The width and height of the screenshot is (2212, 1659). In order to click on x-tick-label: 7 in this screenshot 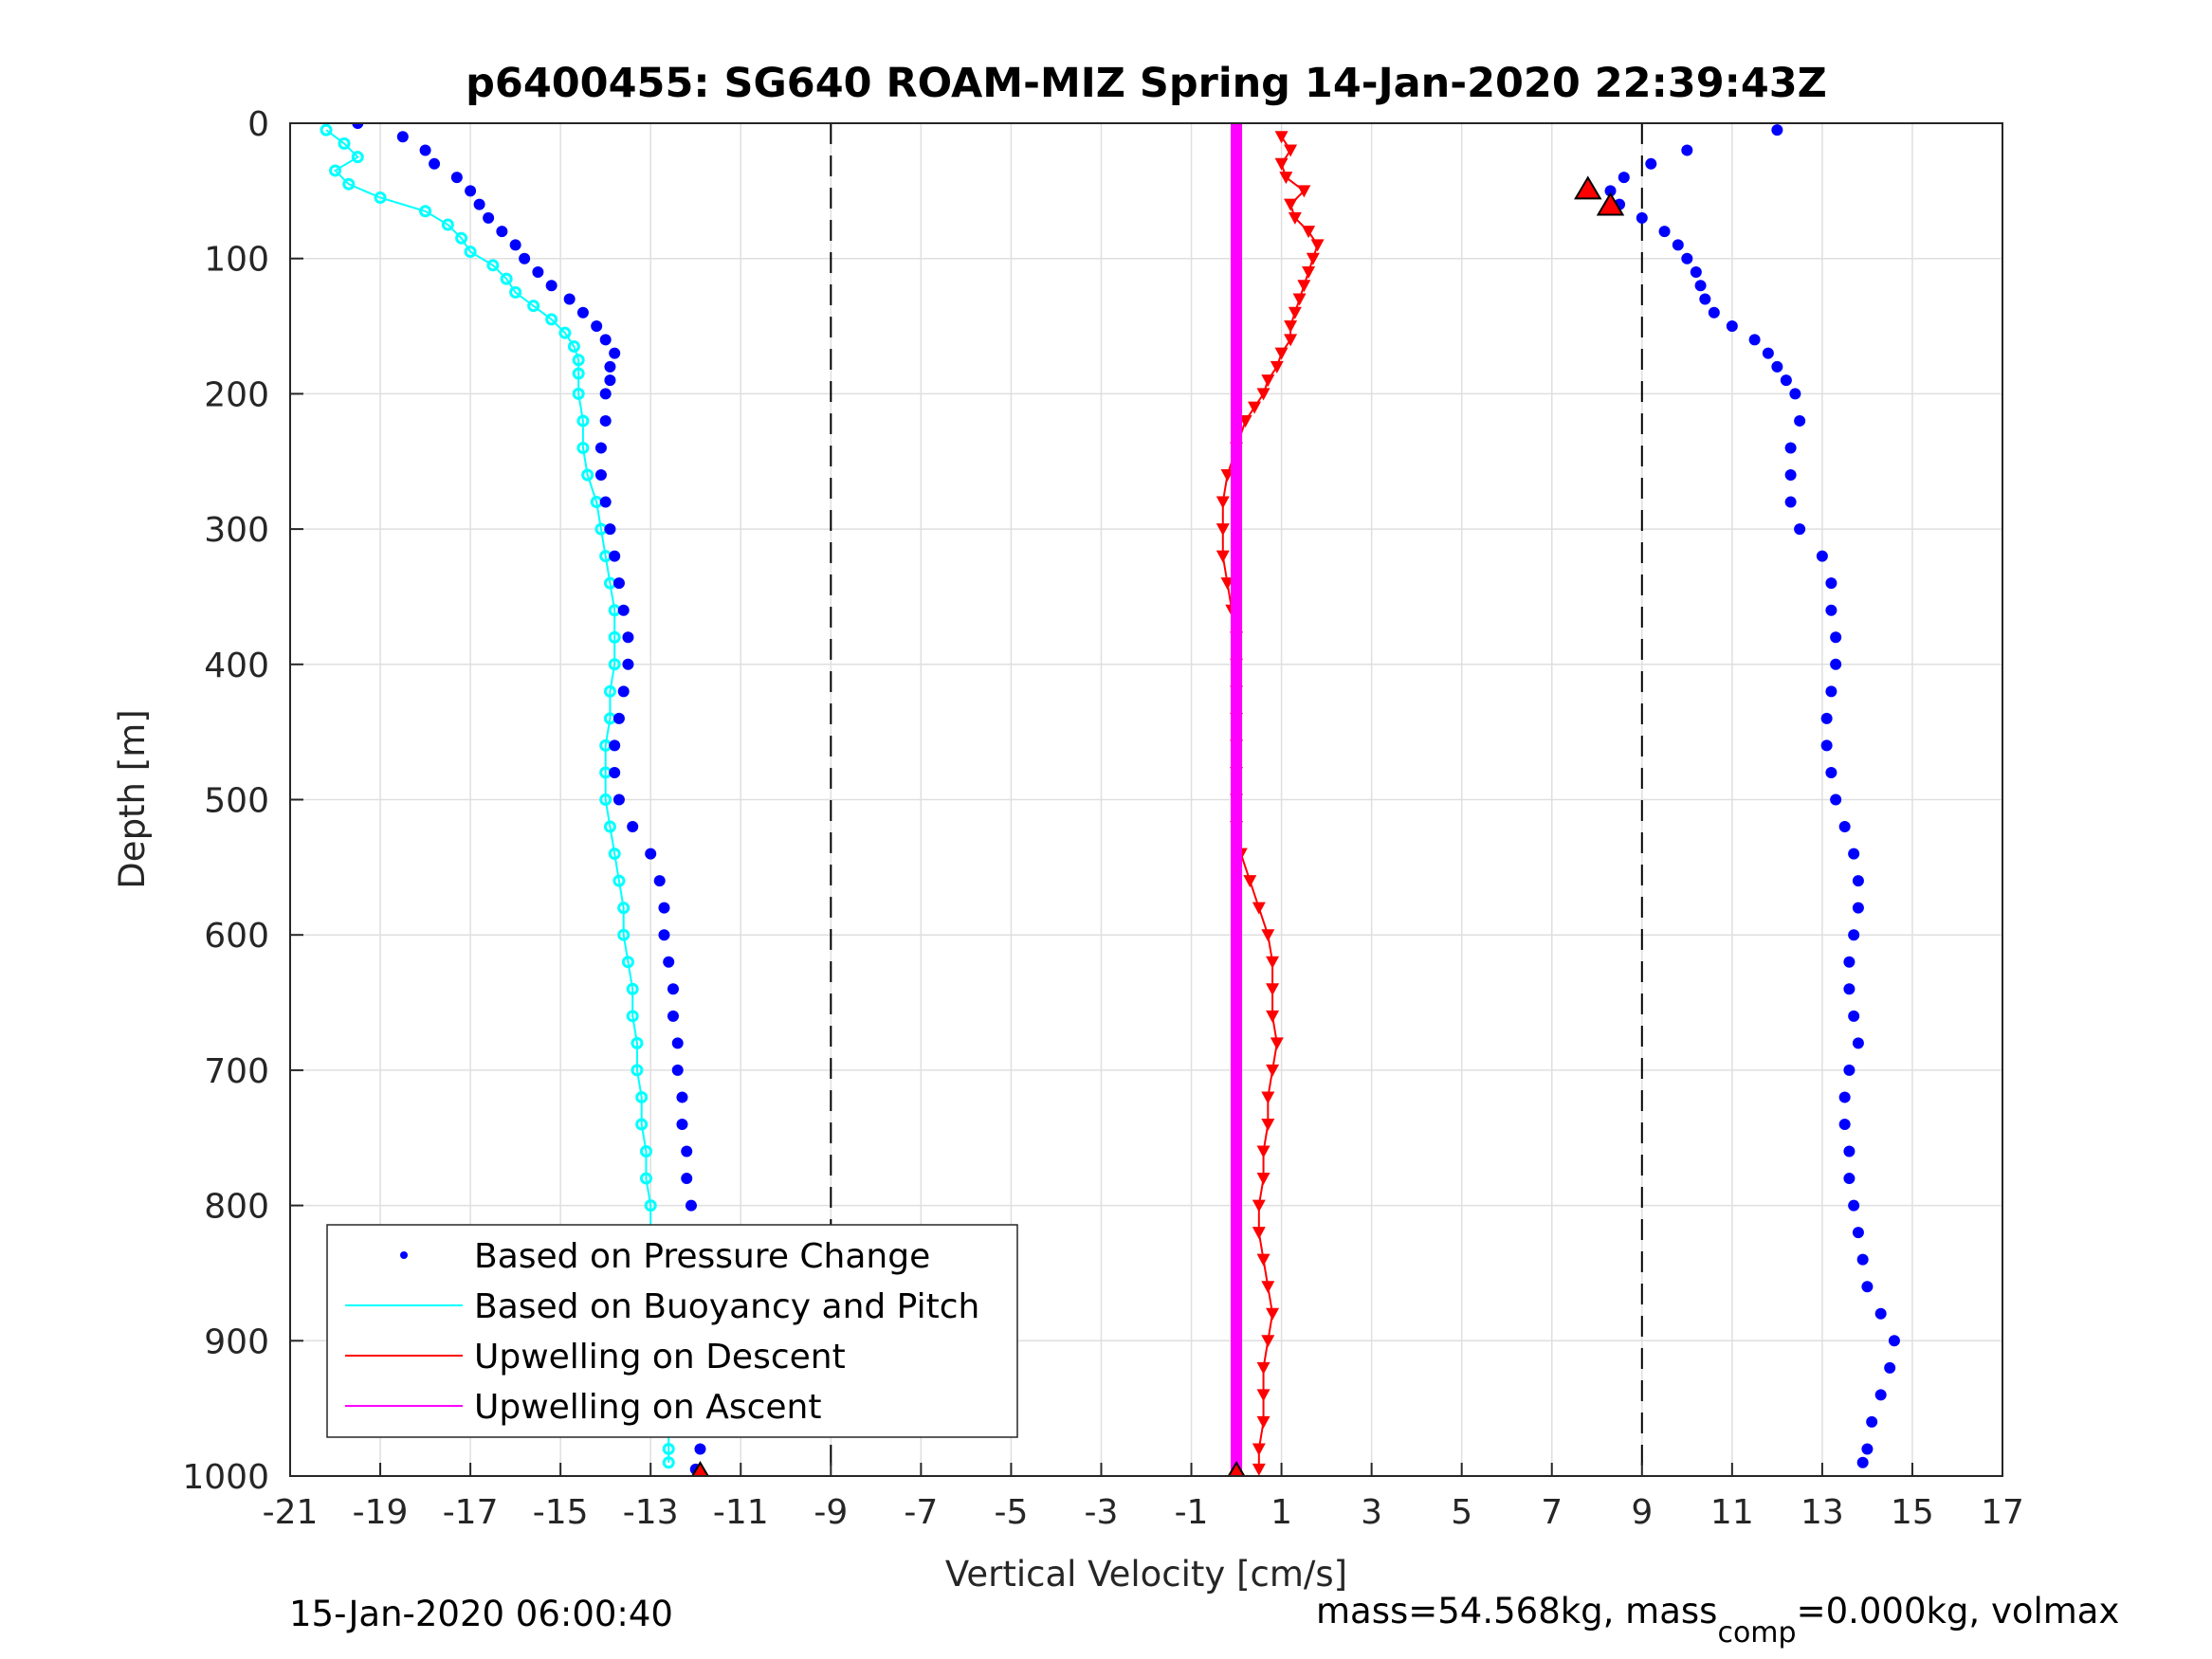, I will do `click(1552, 1512)`.